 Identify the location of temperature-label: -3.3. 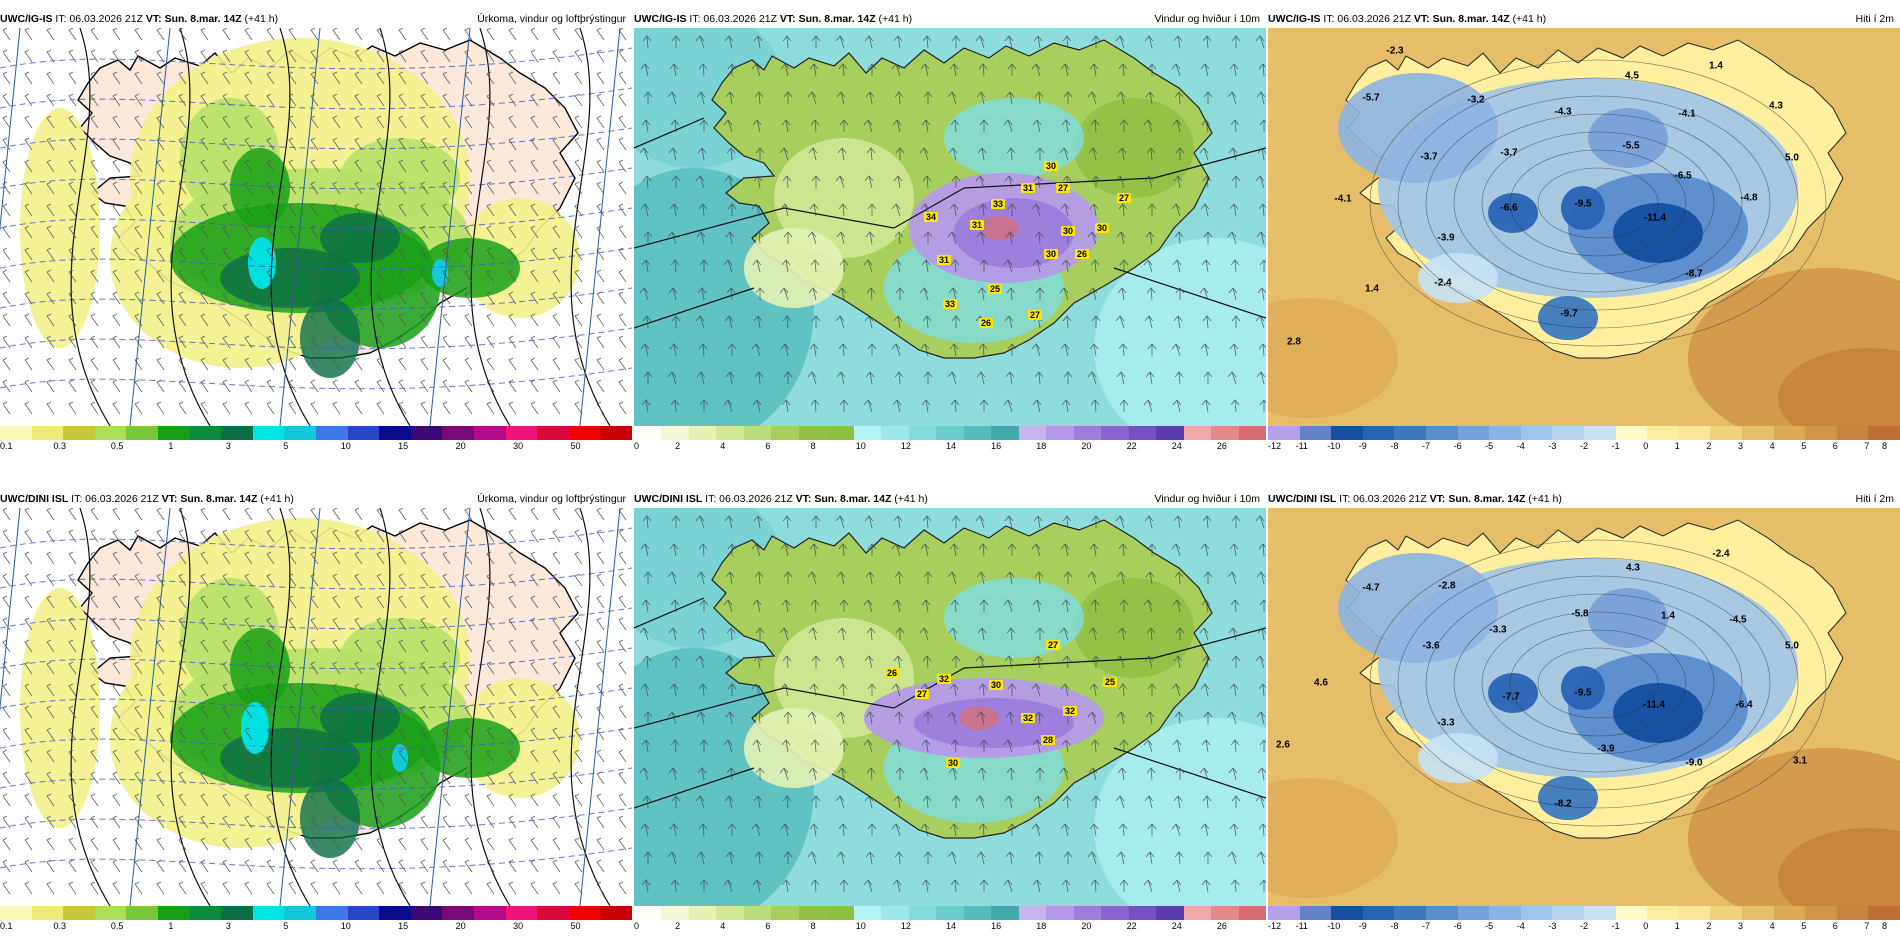
(1446, 723).